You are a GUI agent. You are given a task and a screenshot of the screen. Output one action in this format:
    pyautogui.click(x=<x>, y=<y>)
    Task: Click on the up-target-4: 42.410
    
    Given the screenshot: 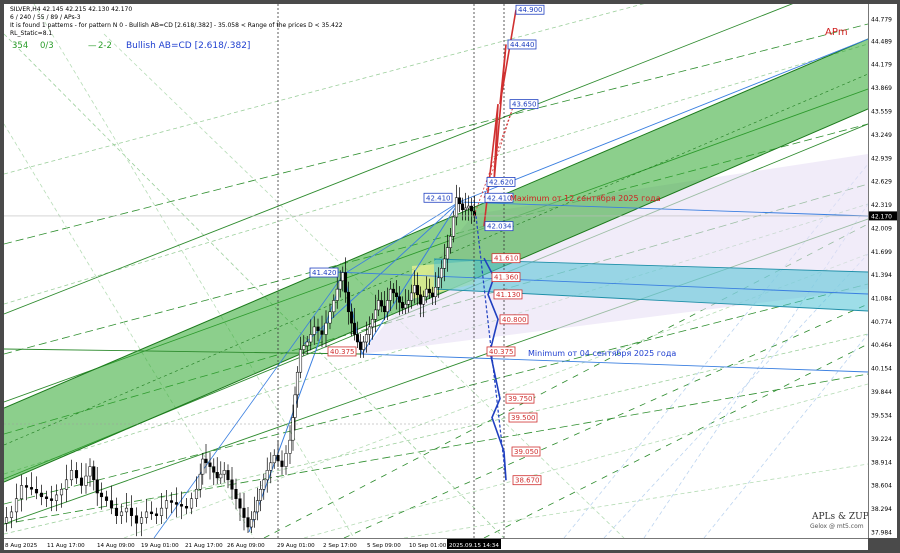 What is the action you would take?
    pyautogui.click(x=499, y=197)
    